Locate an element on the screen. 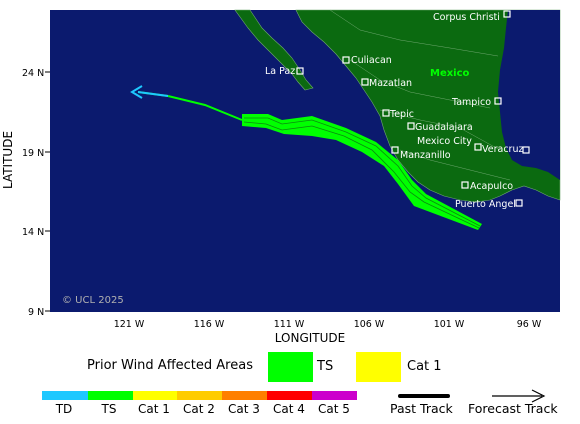  y-tick-19n: 19 N is located at coordinates (33, 153).